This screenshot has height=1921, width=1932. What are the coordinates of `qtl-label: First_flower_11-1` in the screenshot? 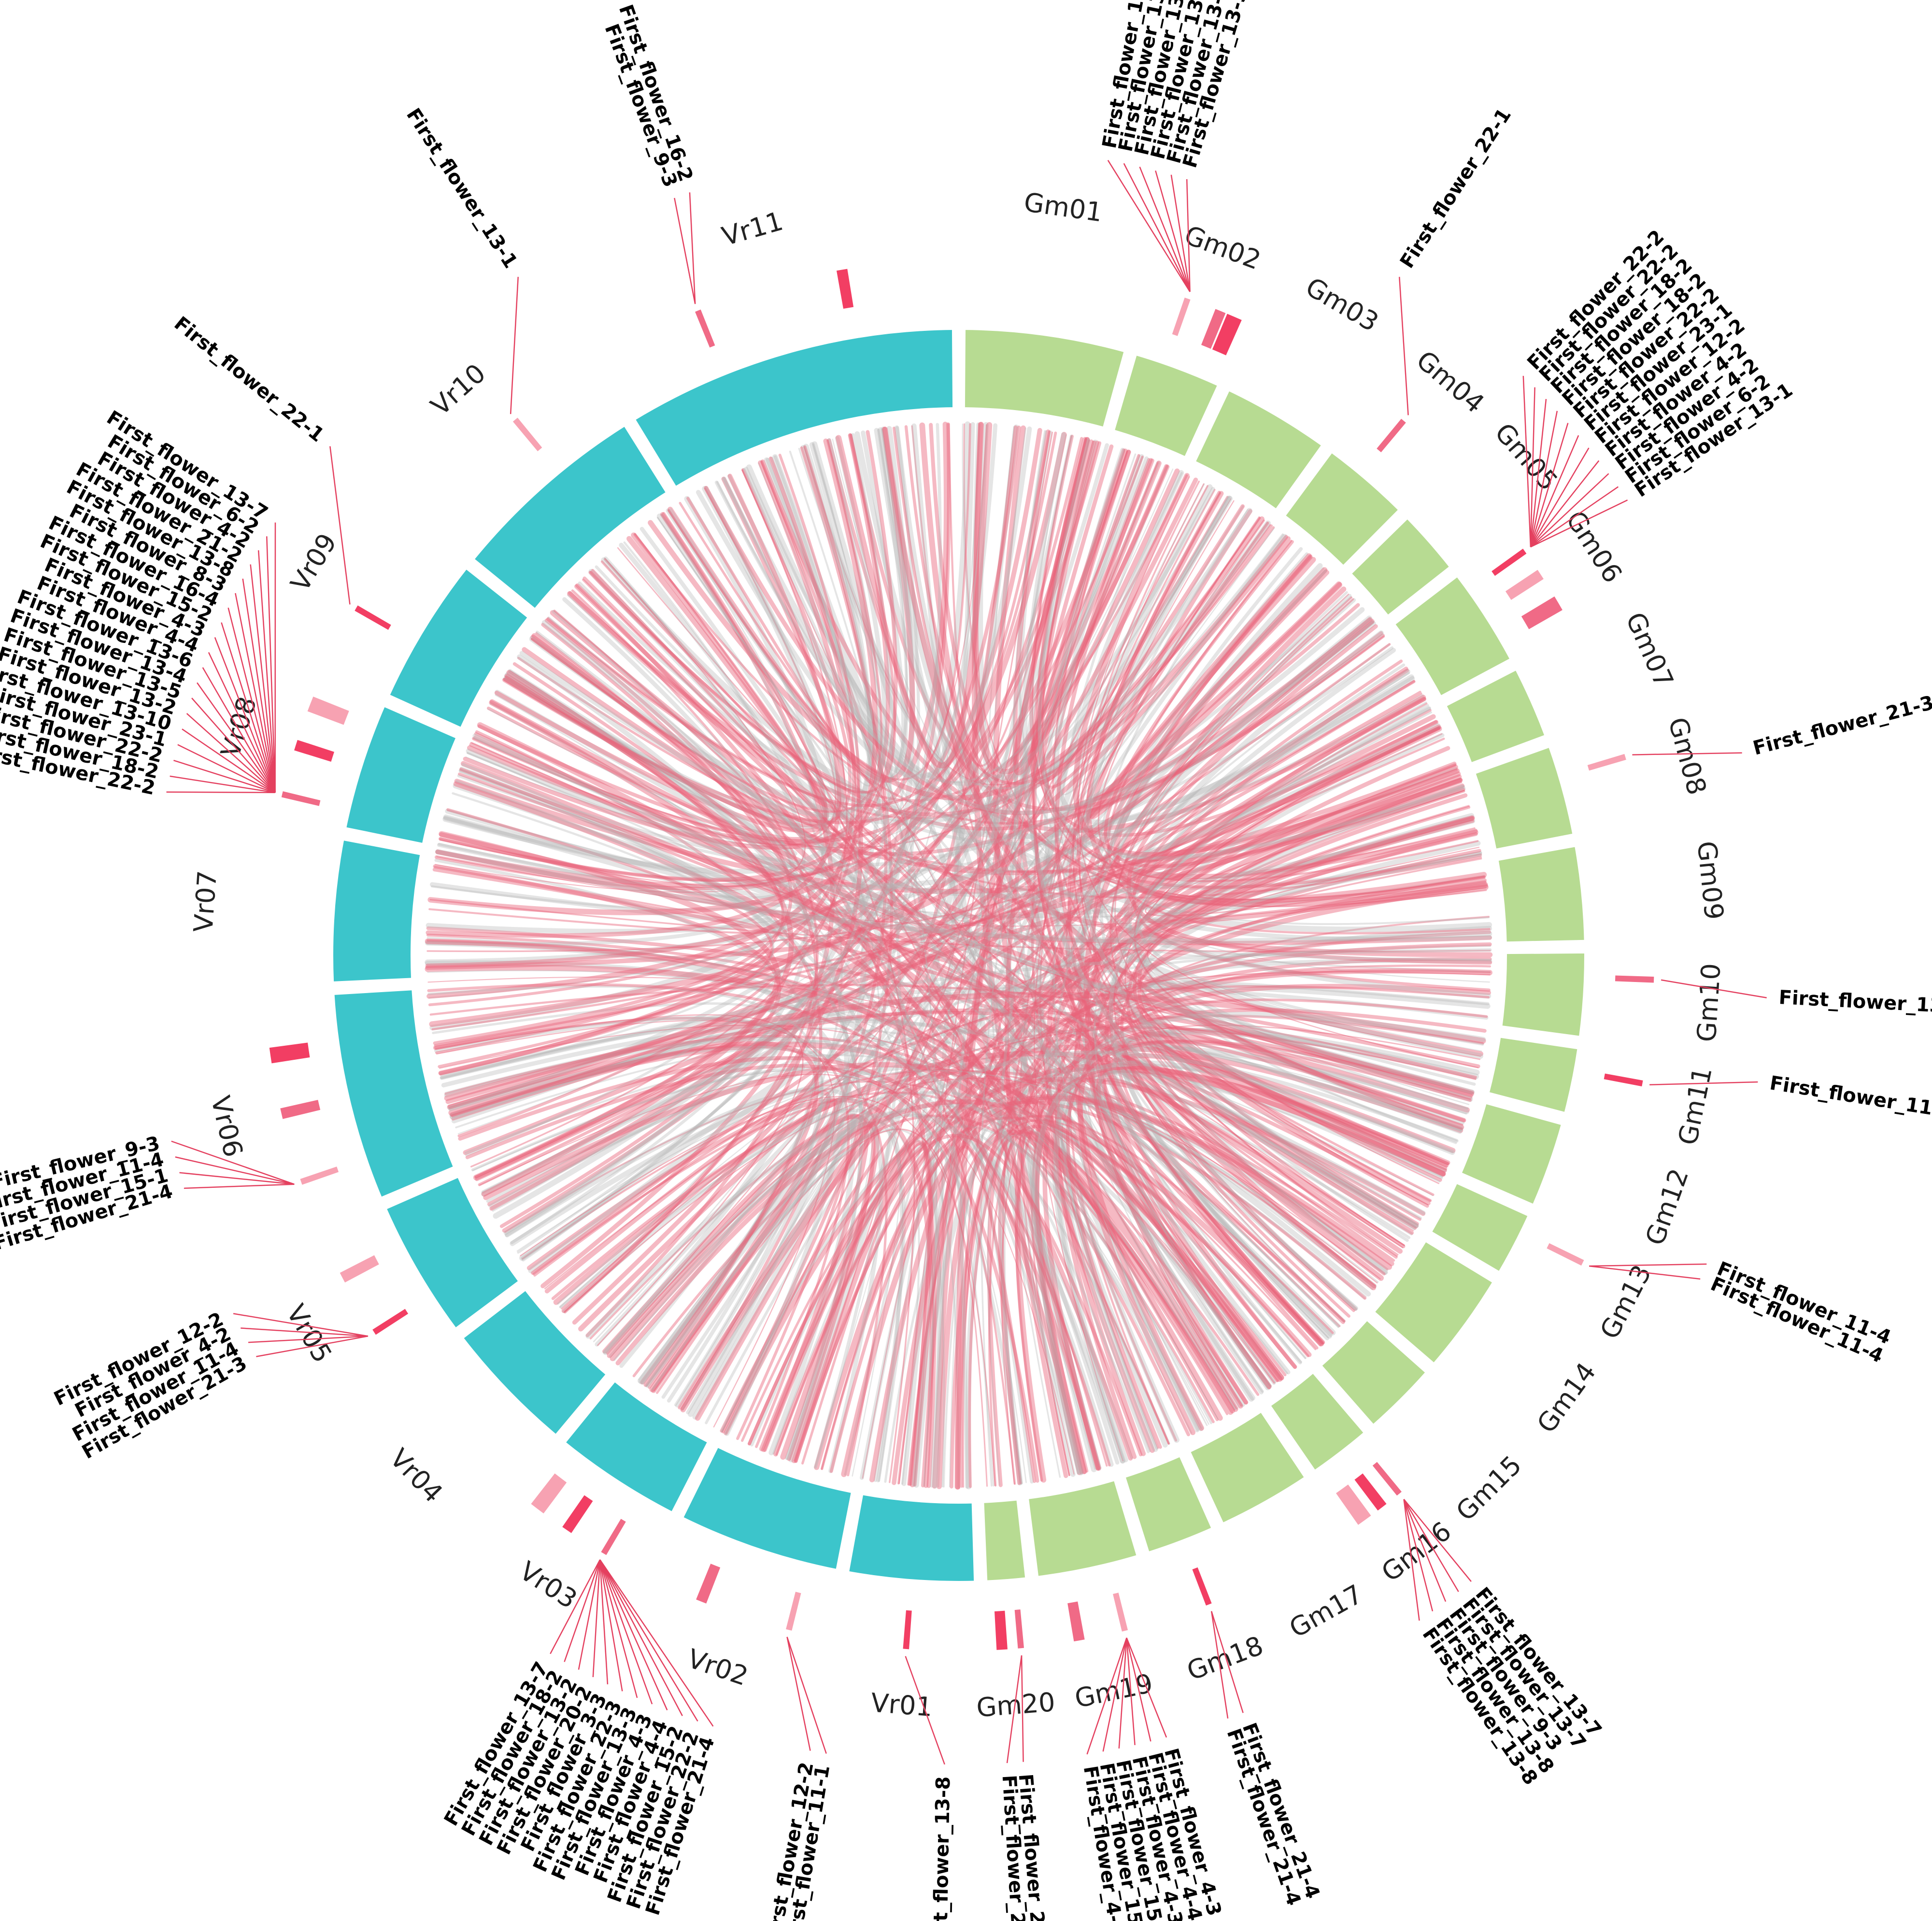 It's located at (1850, 1098).